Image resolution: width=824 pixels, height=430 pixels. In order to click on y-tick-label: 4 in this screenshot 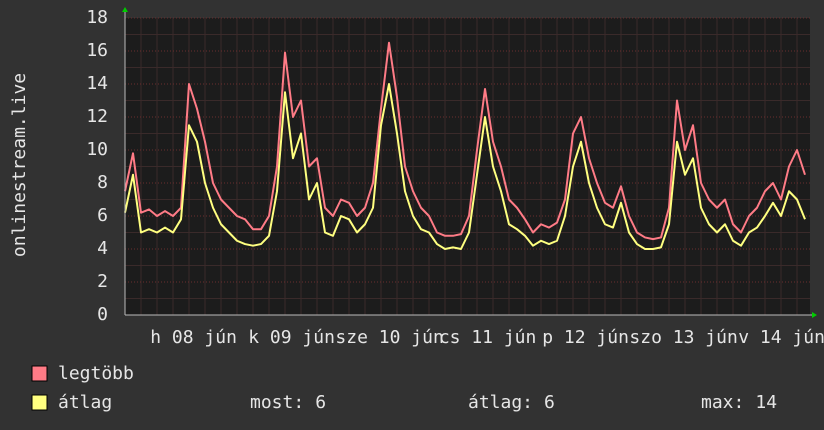, I will do `click(102, 248)`.